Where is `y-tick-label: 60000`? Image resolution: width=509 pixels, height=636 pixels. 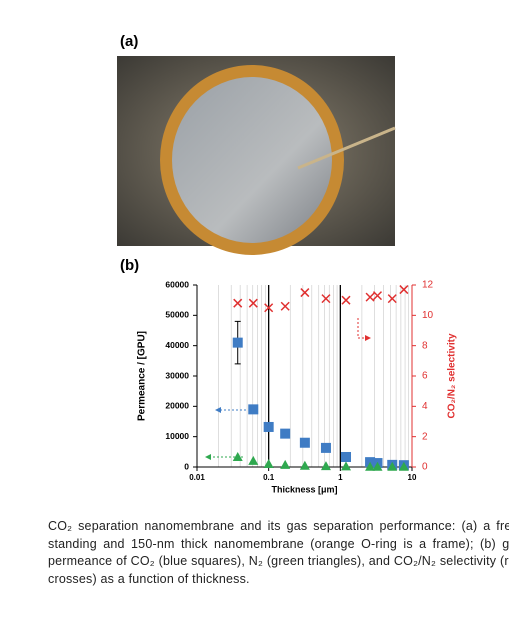 y-tick-label: 60000 is located at coordinates (177, 284).